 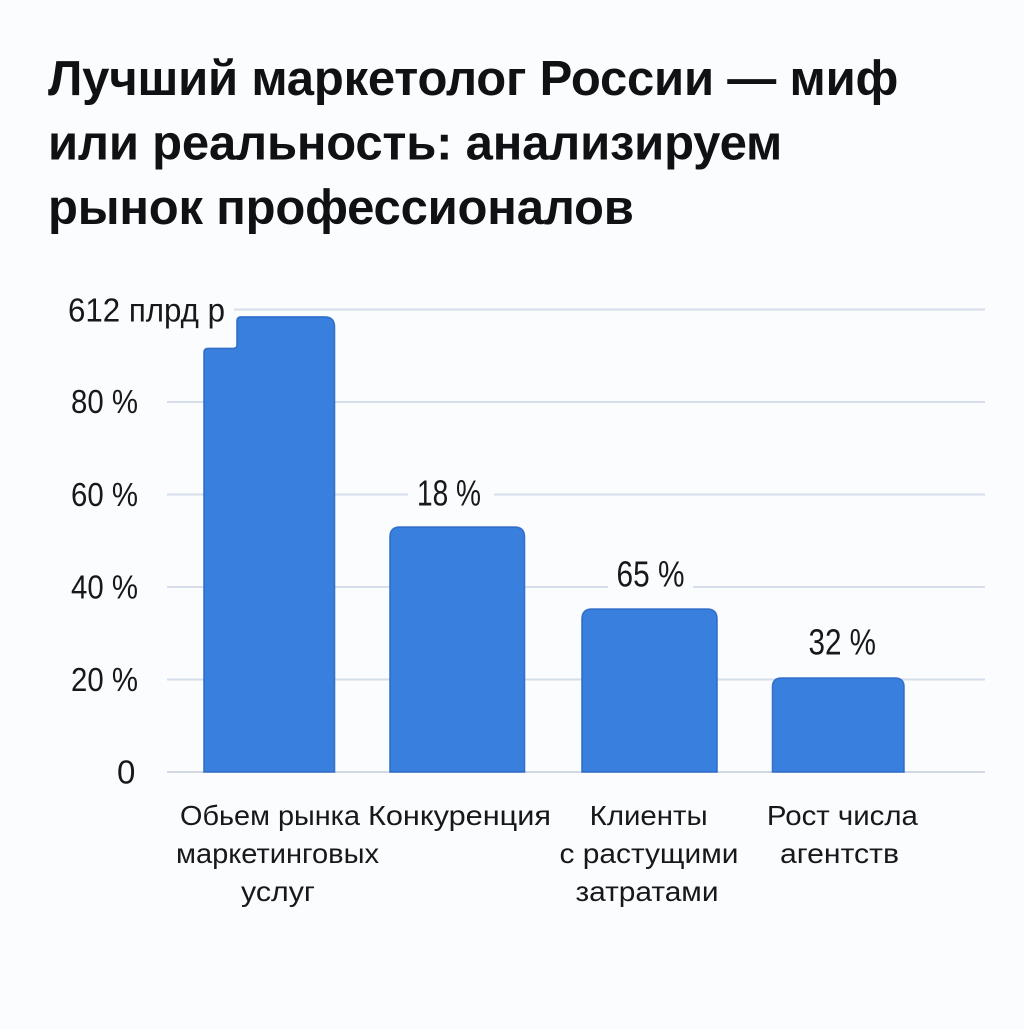 I want to click on svg-text: 80 %, so click(x=104, y=401).